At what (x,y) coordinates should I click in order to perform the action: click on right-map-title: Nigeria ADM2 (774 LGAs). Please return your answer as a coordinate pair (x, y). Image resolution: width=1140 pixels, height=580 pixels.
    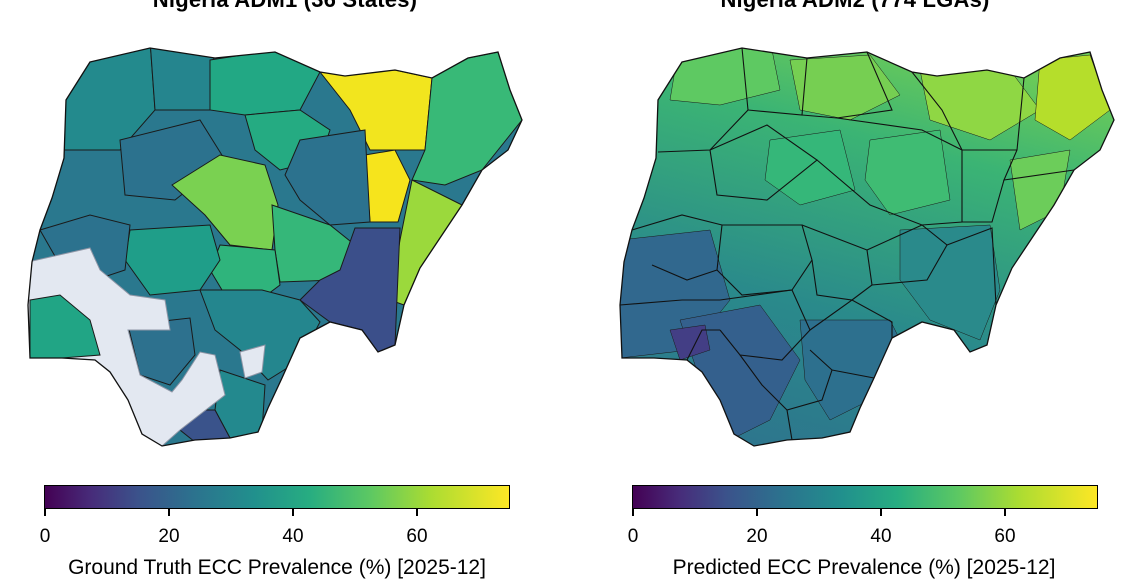
    Looking at the image, I should click on (855, 6).